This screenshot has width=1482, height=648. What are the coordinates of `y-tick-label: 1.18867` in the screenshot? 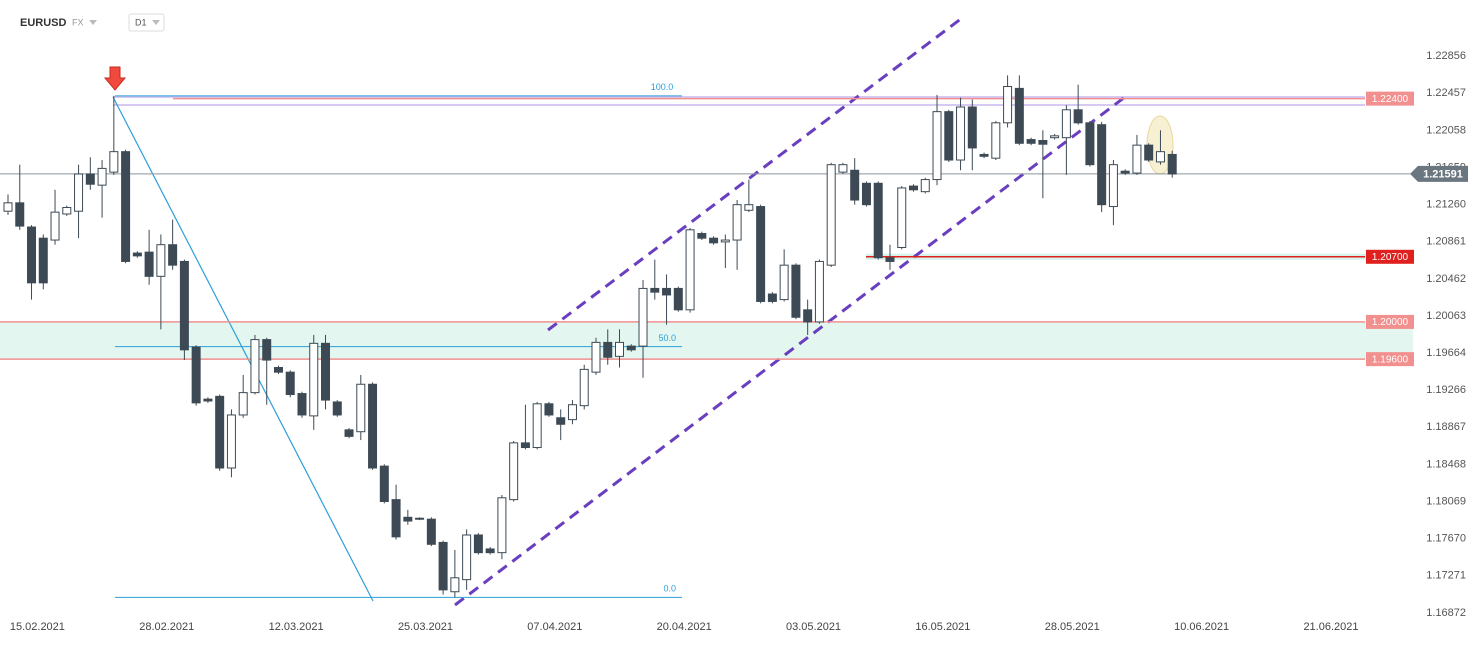 It's located at (1446, 427).